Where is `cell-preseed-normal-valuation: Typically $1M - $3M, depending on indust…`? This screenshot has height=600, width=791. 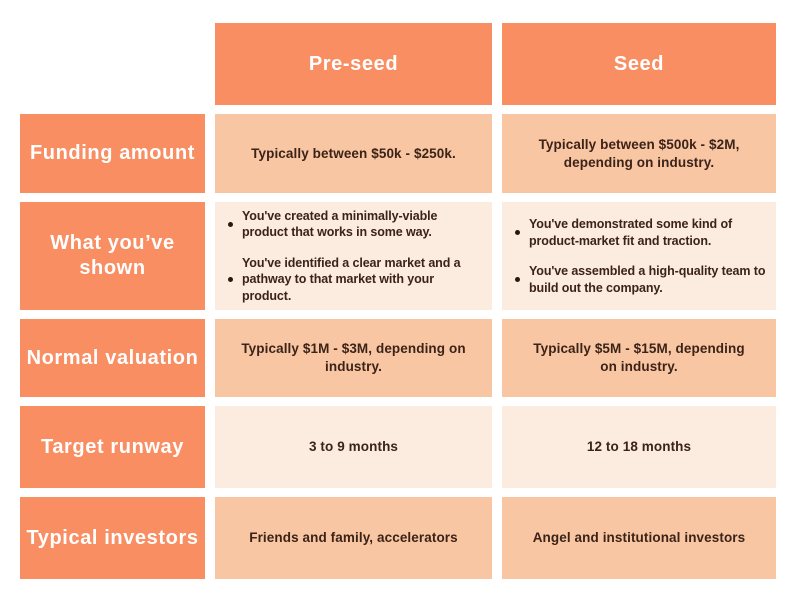 cell-preseed-normal-valuation: Typically $1M - $3M, depending on indust… is located at coordinates (353, 358).